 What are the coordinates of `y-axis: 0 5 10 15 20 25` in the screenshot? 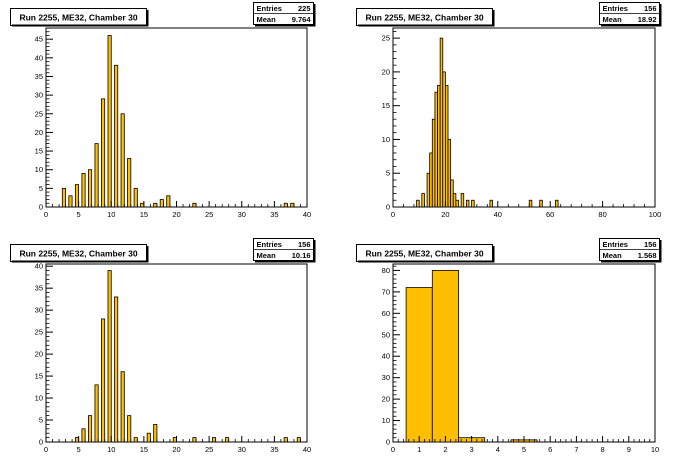 It's located at (391, 121).